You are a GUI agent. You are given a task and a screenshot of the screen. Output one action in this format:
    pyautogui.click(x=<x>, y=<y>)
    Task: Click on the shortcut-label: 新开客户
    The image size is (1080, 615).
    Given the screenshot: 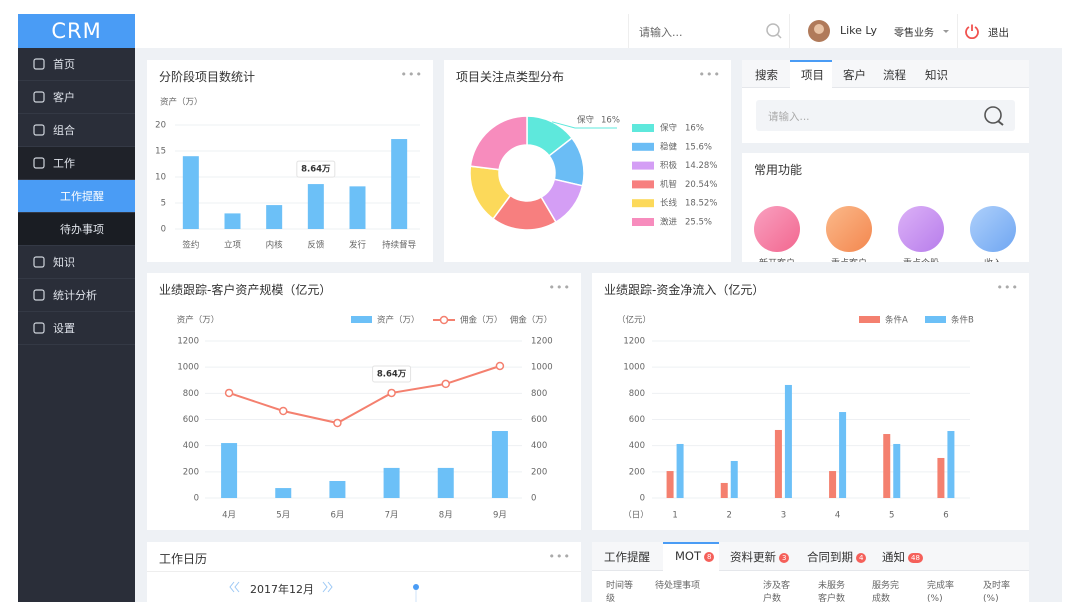 What is the action you would take?
    pyautogui.click(x=777, y=259)
    